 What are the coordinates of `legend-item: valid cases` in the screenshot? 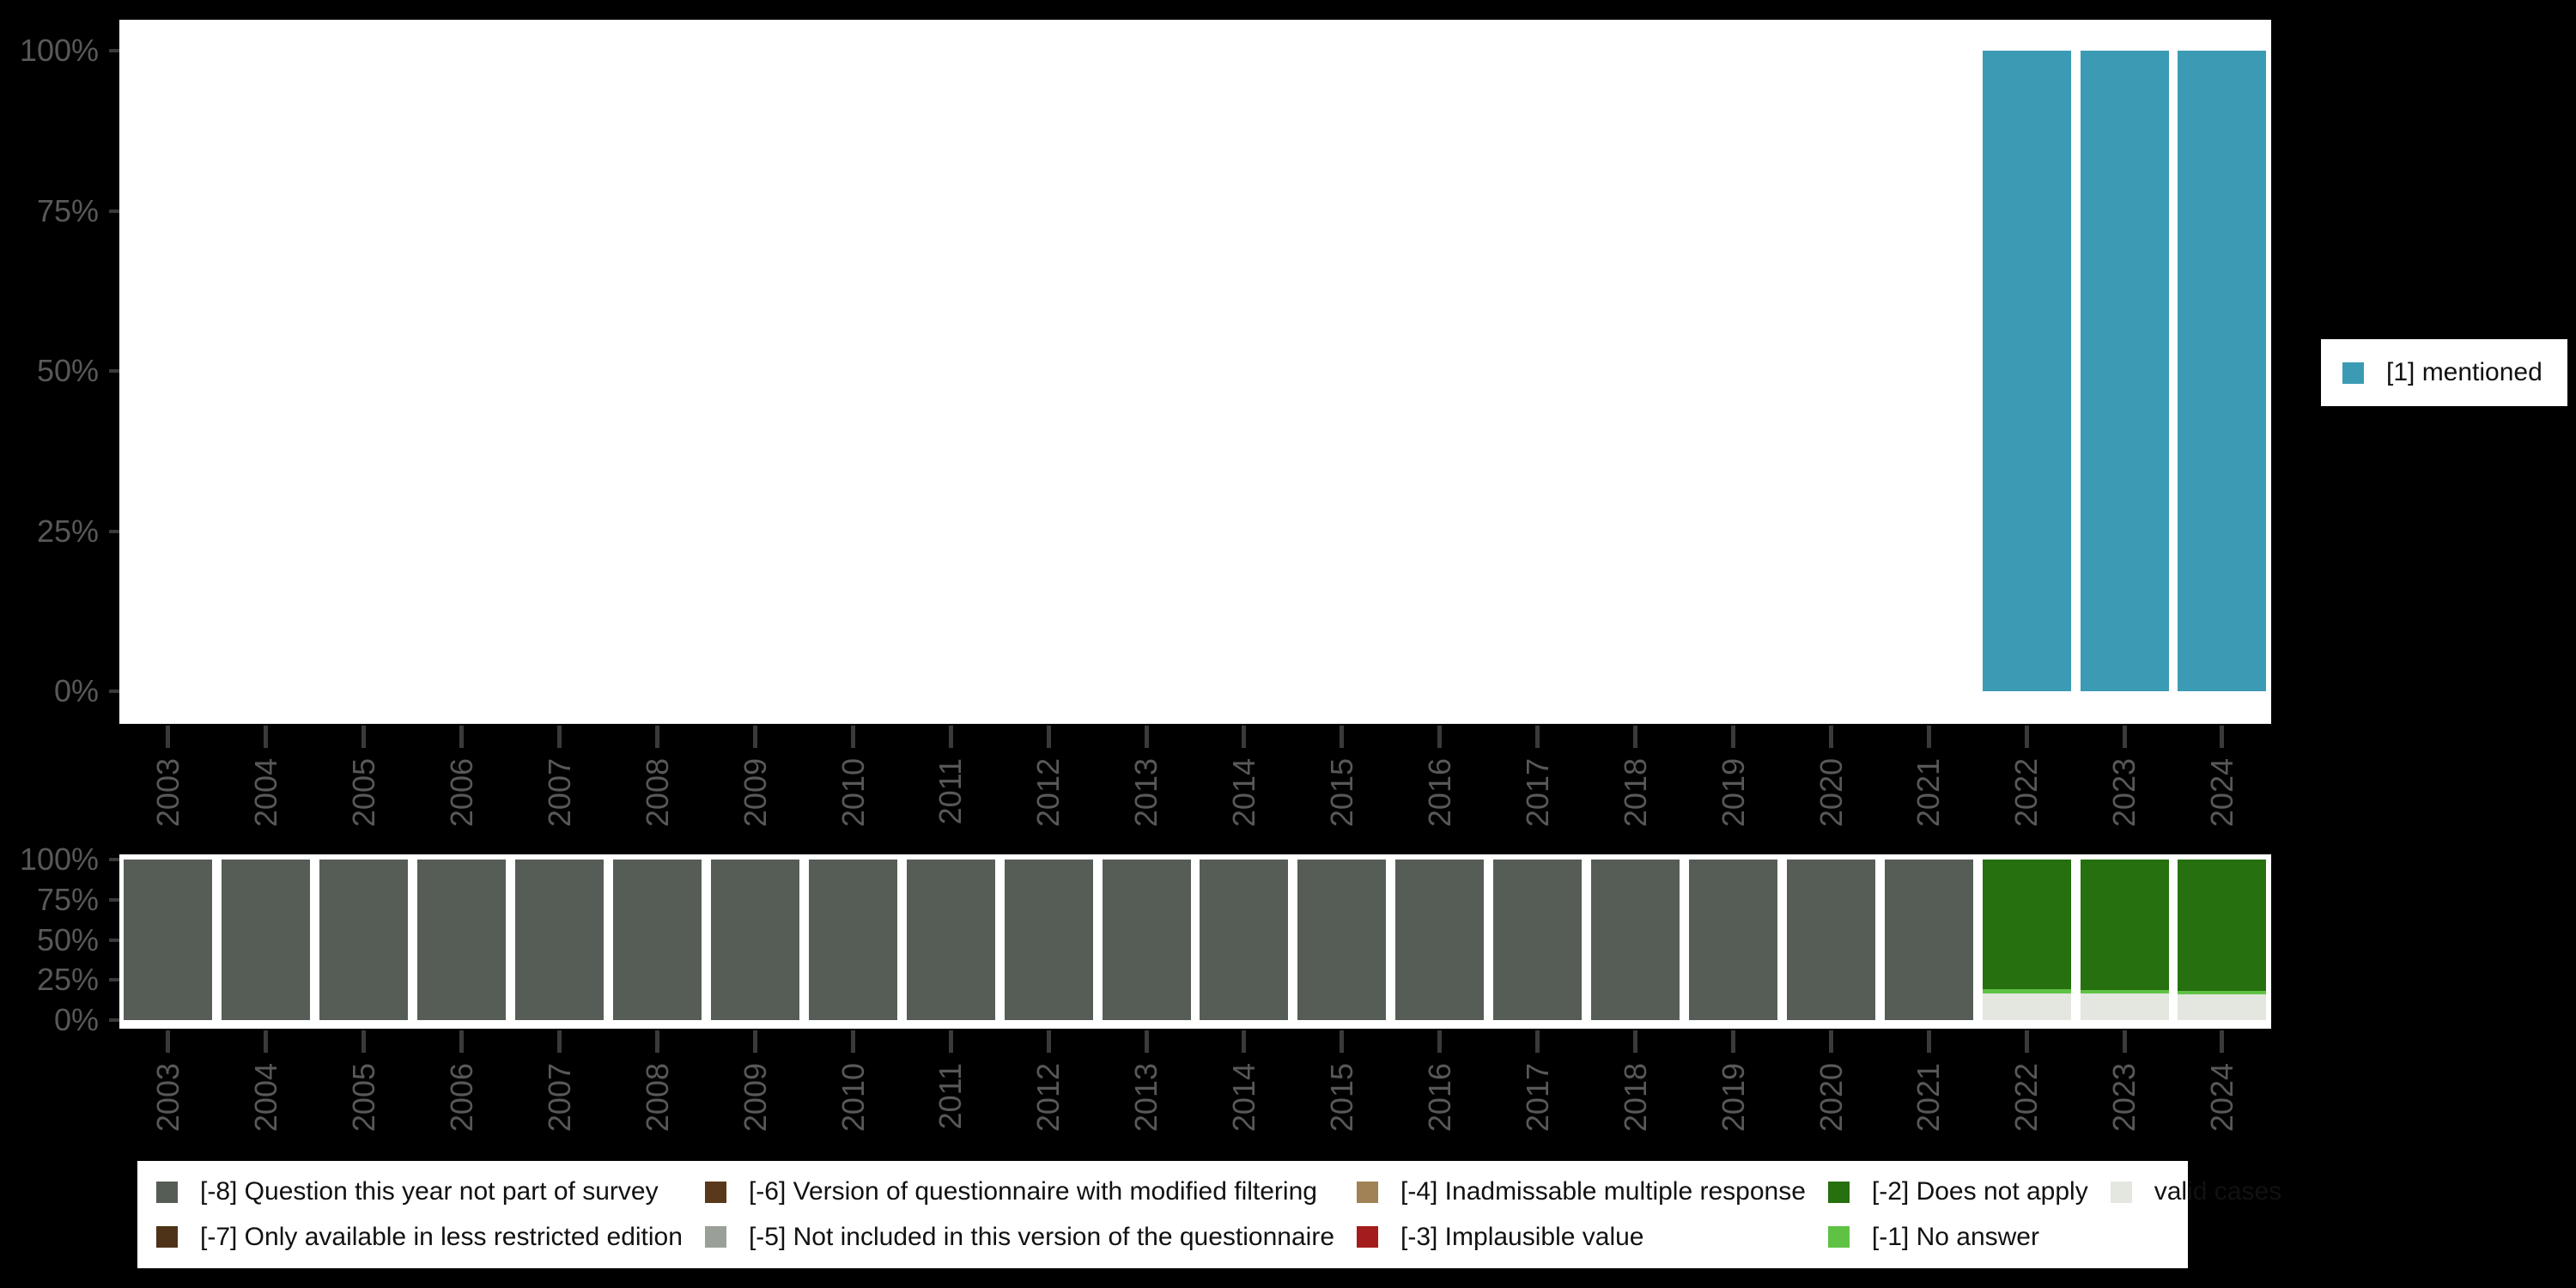 It's located at (2195, 1191).